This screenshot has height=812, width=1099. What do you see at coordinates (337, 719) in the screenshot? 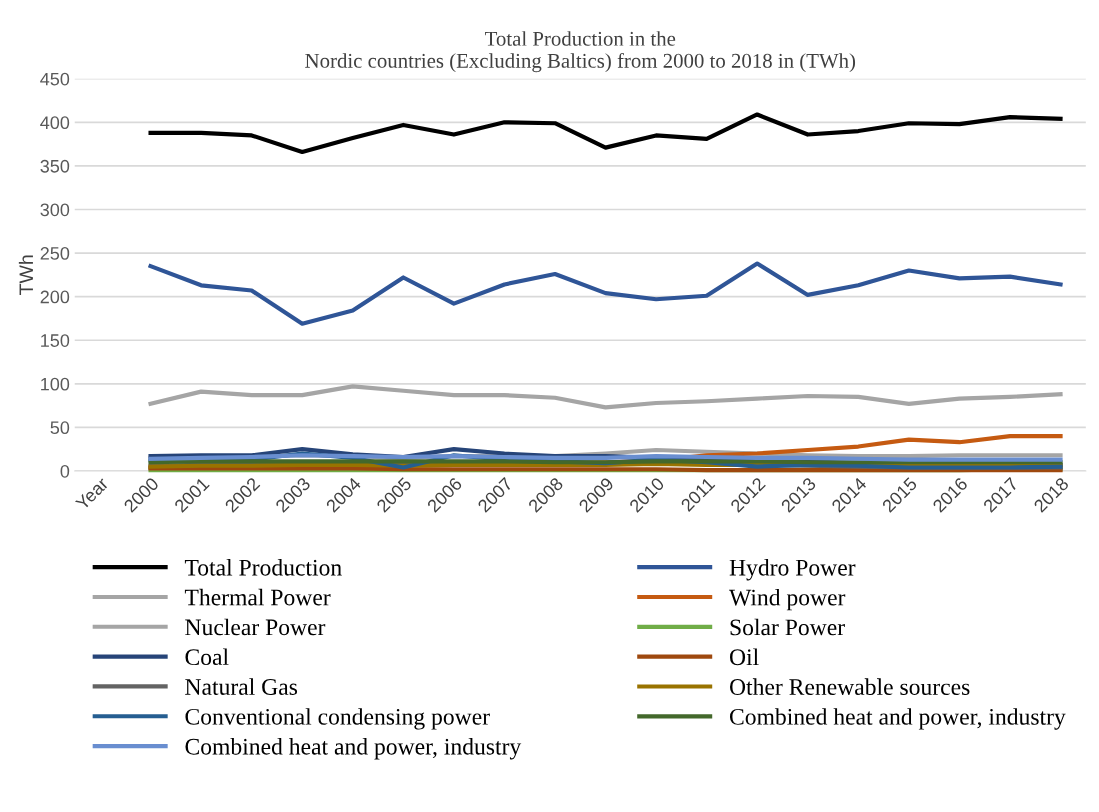
I see `legend-label: Conventional condensing power` at bounding box center [337, 719].